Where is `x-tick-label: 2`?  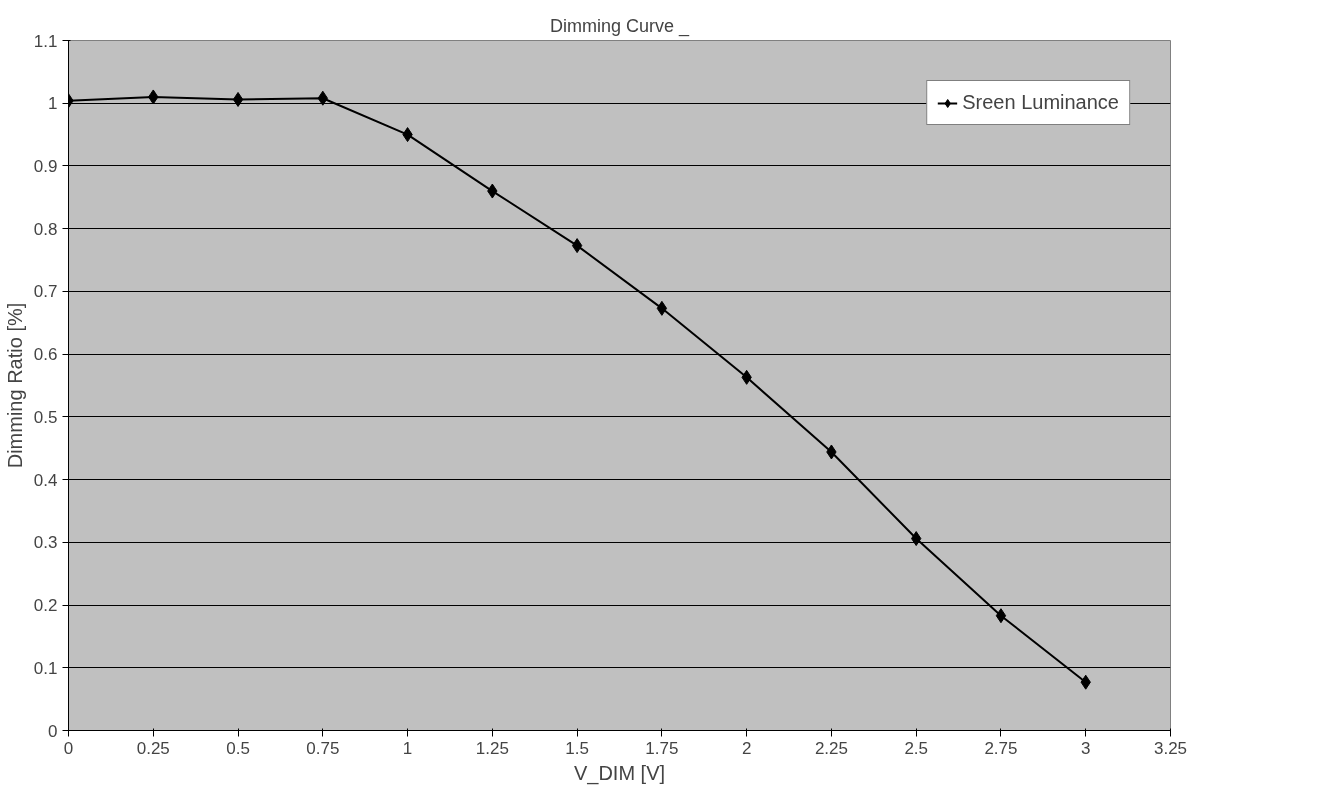 x-tick-label: 2 is located at coordinates (746, 748).